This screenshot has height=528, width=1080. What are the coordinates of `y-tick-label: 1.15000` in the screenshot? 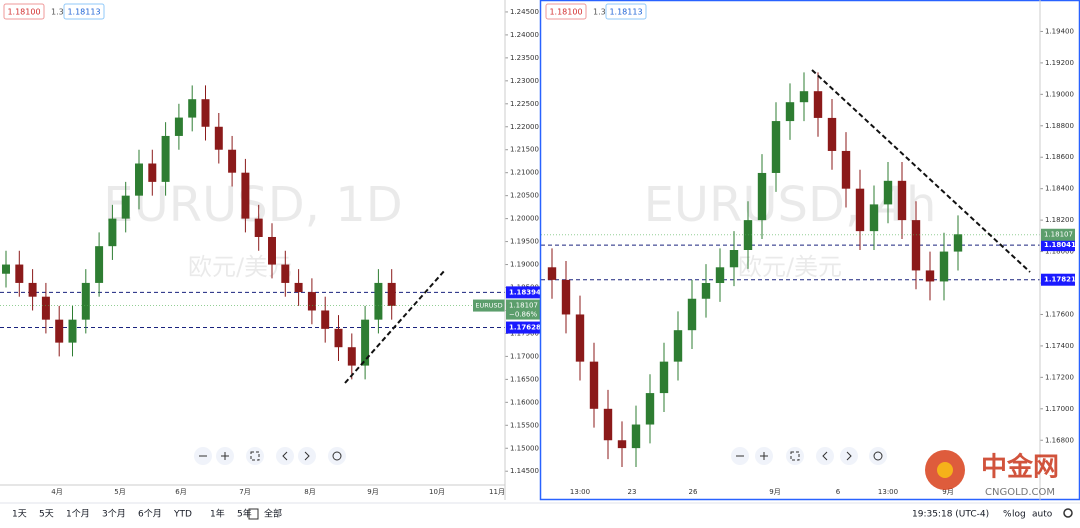 It's located at (524, 448).